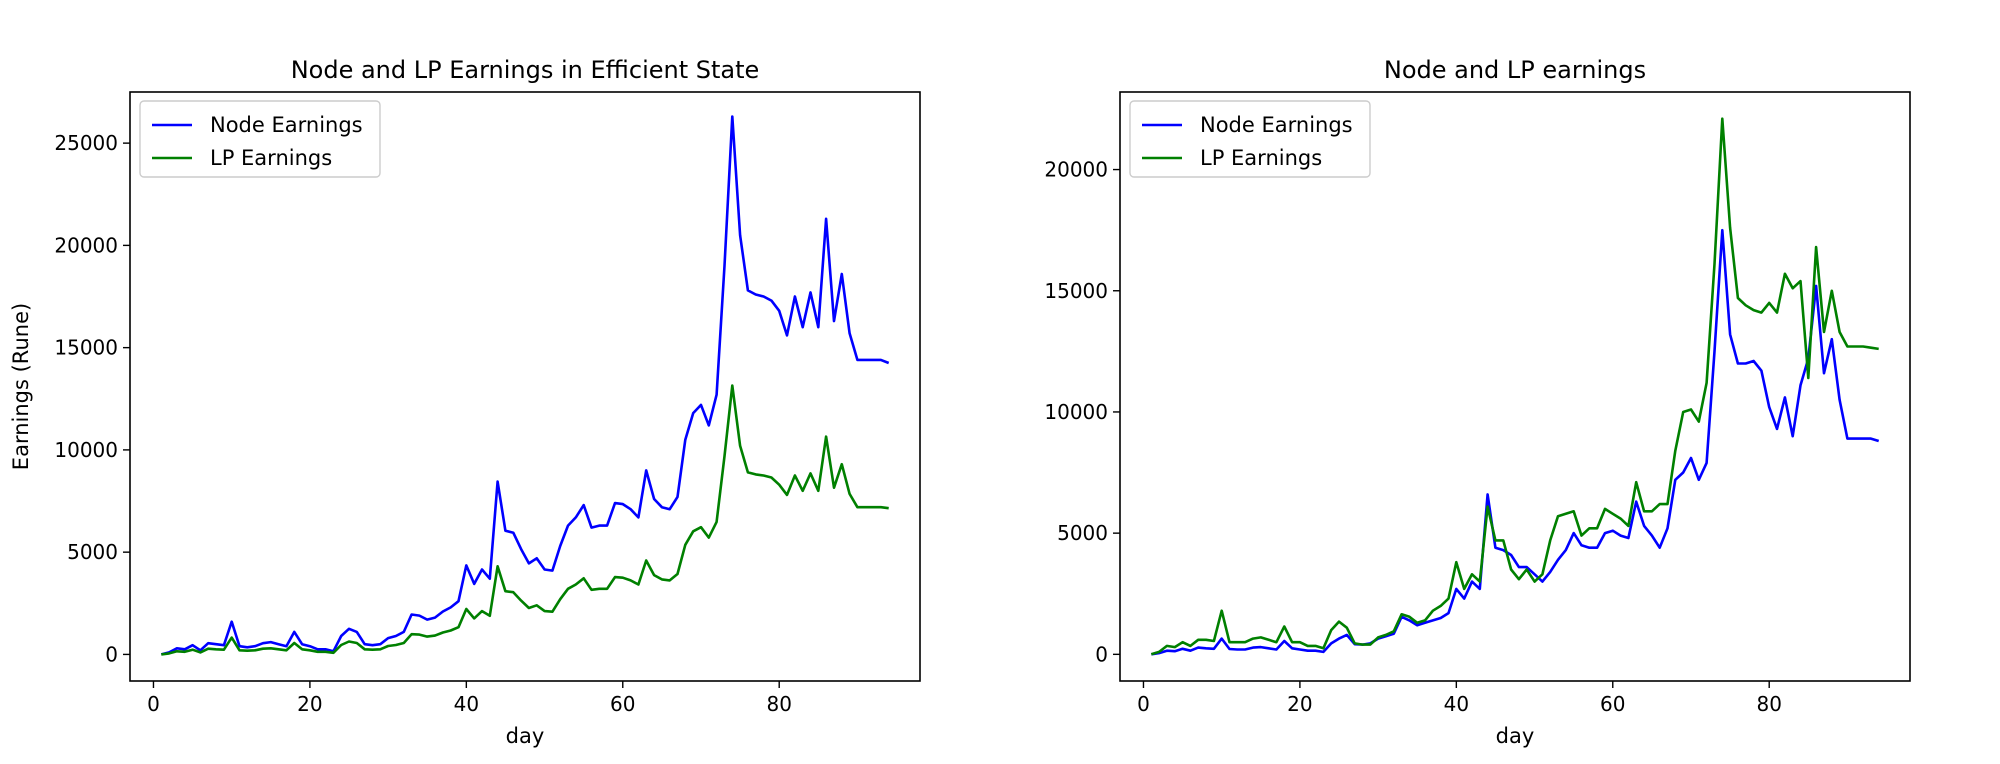 Image resolution: width=2000 pixels, height=764 pixels. Describe the element at coordinates (525, 520) in the screenshot. I see `series-line-lp-earnings` at that location.